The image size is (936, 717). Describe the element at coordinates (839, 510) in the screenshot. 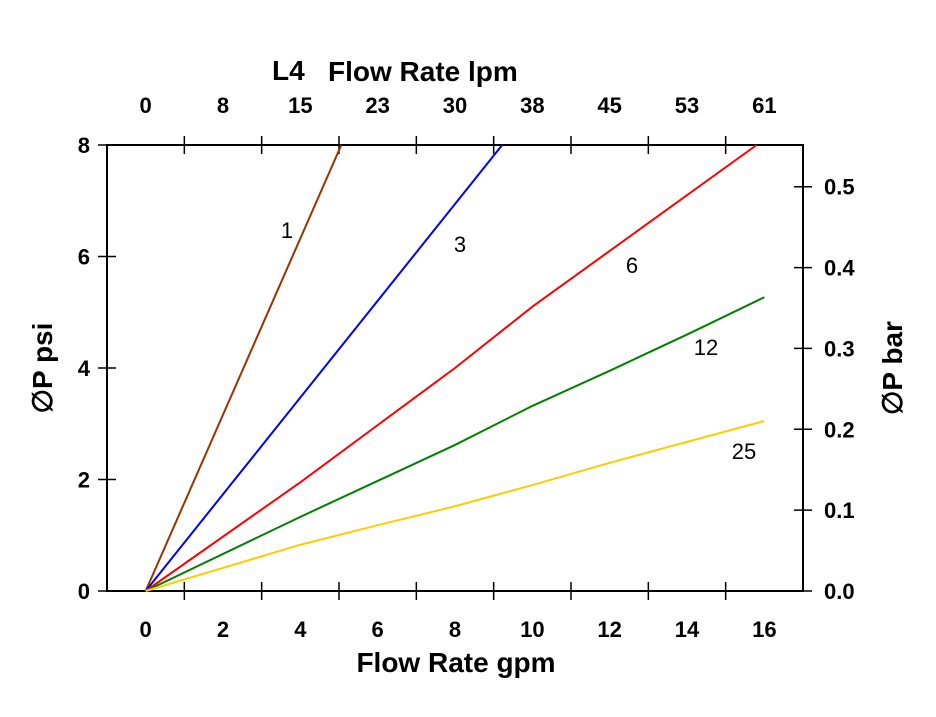

I see `y2-tick-label: 0.1` at that location.